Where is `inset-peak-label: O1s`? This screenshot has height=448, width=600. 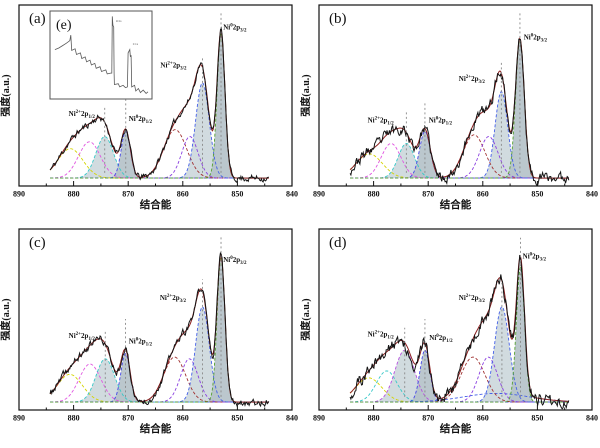 inset-peak-label: O1s is located at coordinates (119, 21).